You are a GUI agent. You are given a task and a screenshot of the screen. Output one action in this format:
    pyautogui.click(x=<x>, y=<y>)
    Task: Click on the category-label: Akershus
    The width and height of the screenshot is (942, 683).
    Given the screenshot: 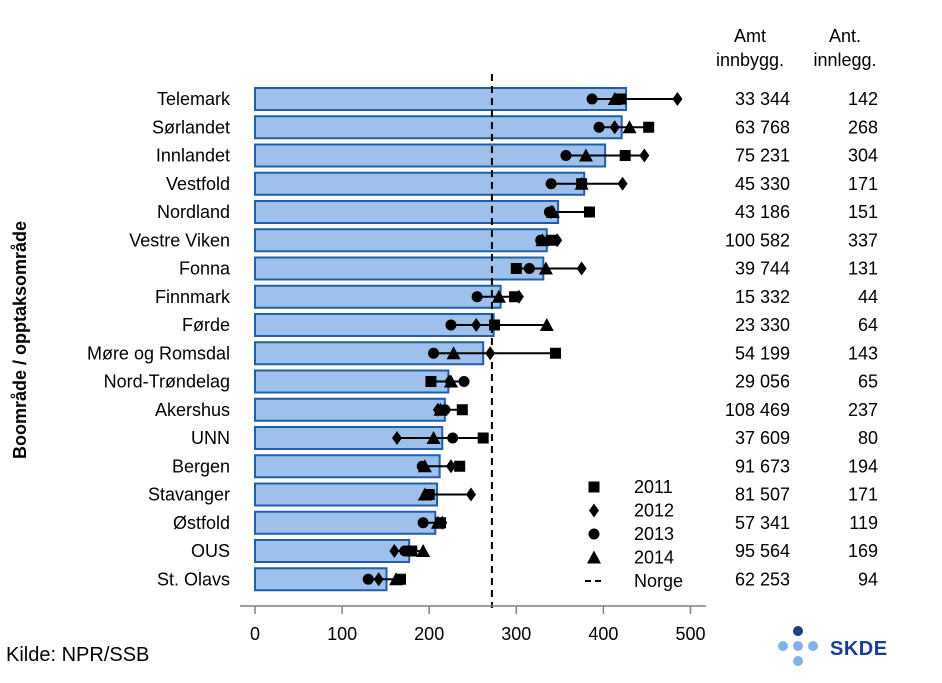 What is the action you would take?
    pyautogui.click(x=192, y=410)
    